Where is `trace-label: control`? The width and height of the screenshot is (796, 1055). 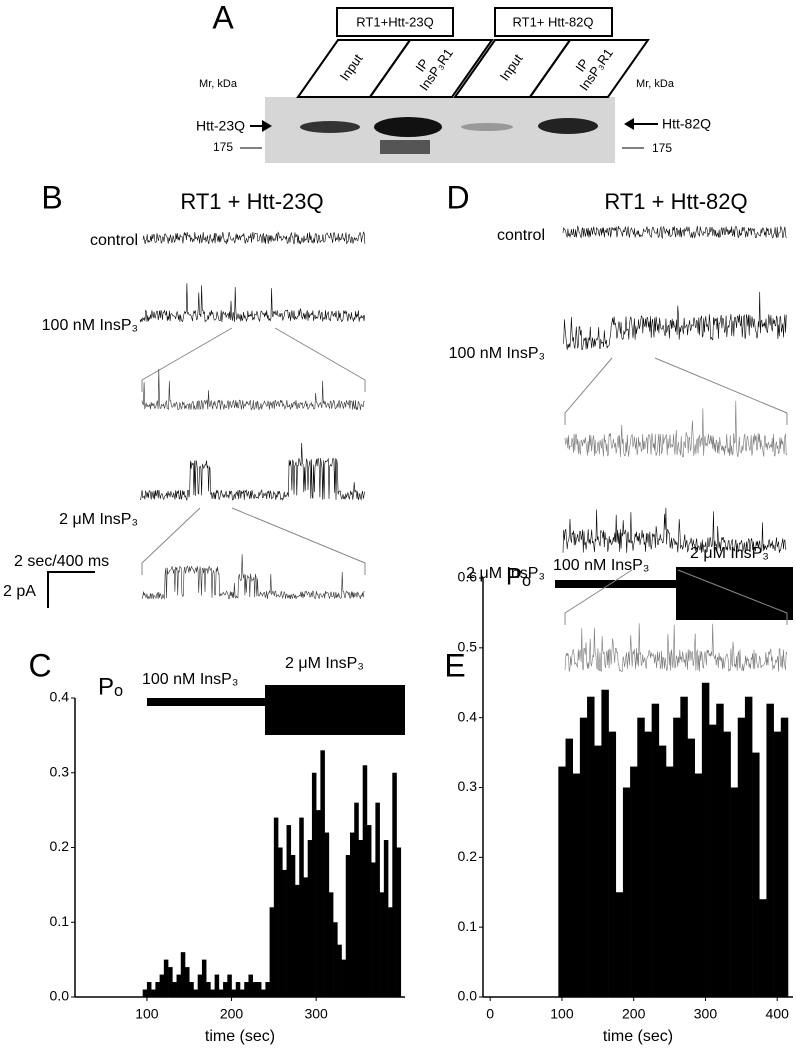
trace-label: control is located at coordinates (114, 240).